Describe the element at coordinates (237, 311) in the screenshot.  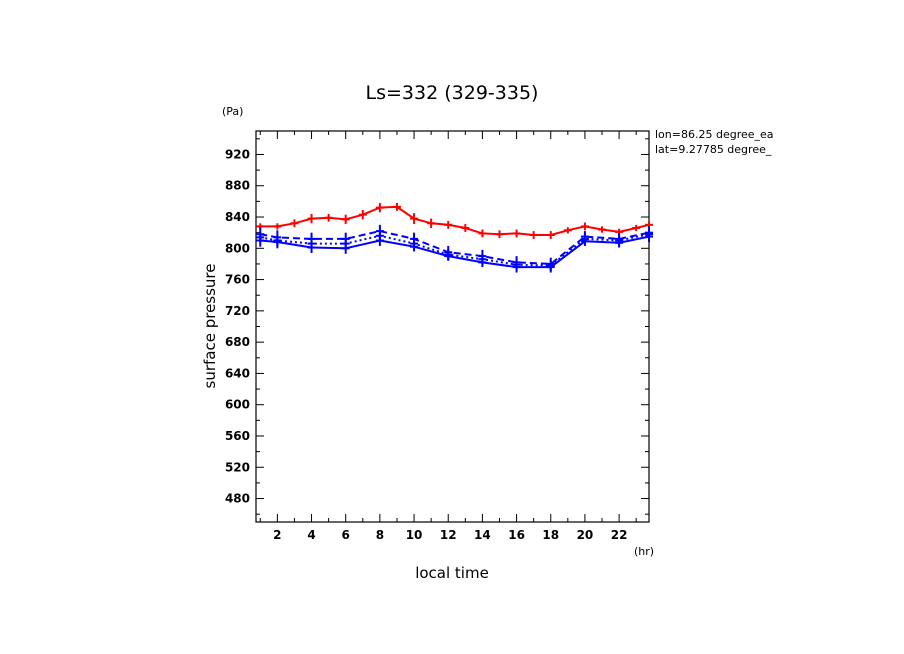
I see `y-tick-label: 720` at that location.